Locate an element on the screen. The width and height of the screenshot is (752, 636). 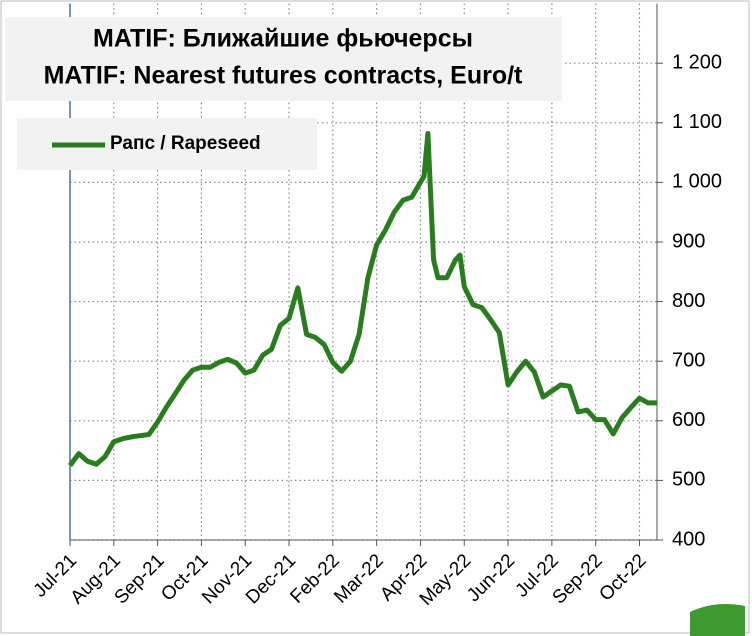
x-tick-label: Mar-22 is located at coordinates (358, 578).